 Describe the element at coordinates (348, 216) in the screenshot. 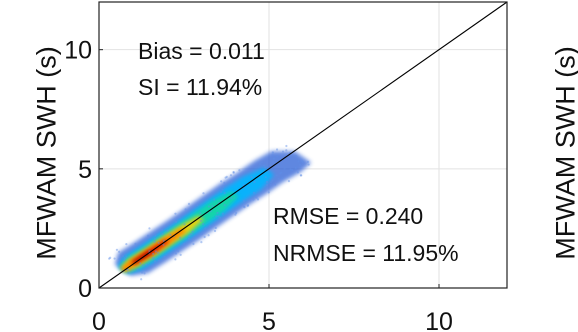

I see `rmse-annotation: RMSE = 0.240` at that location.